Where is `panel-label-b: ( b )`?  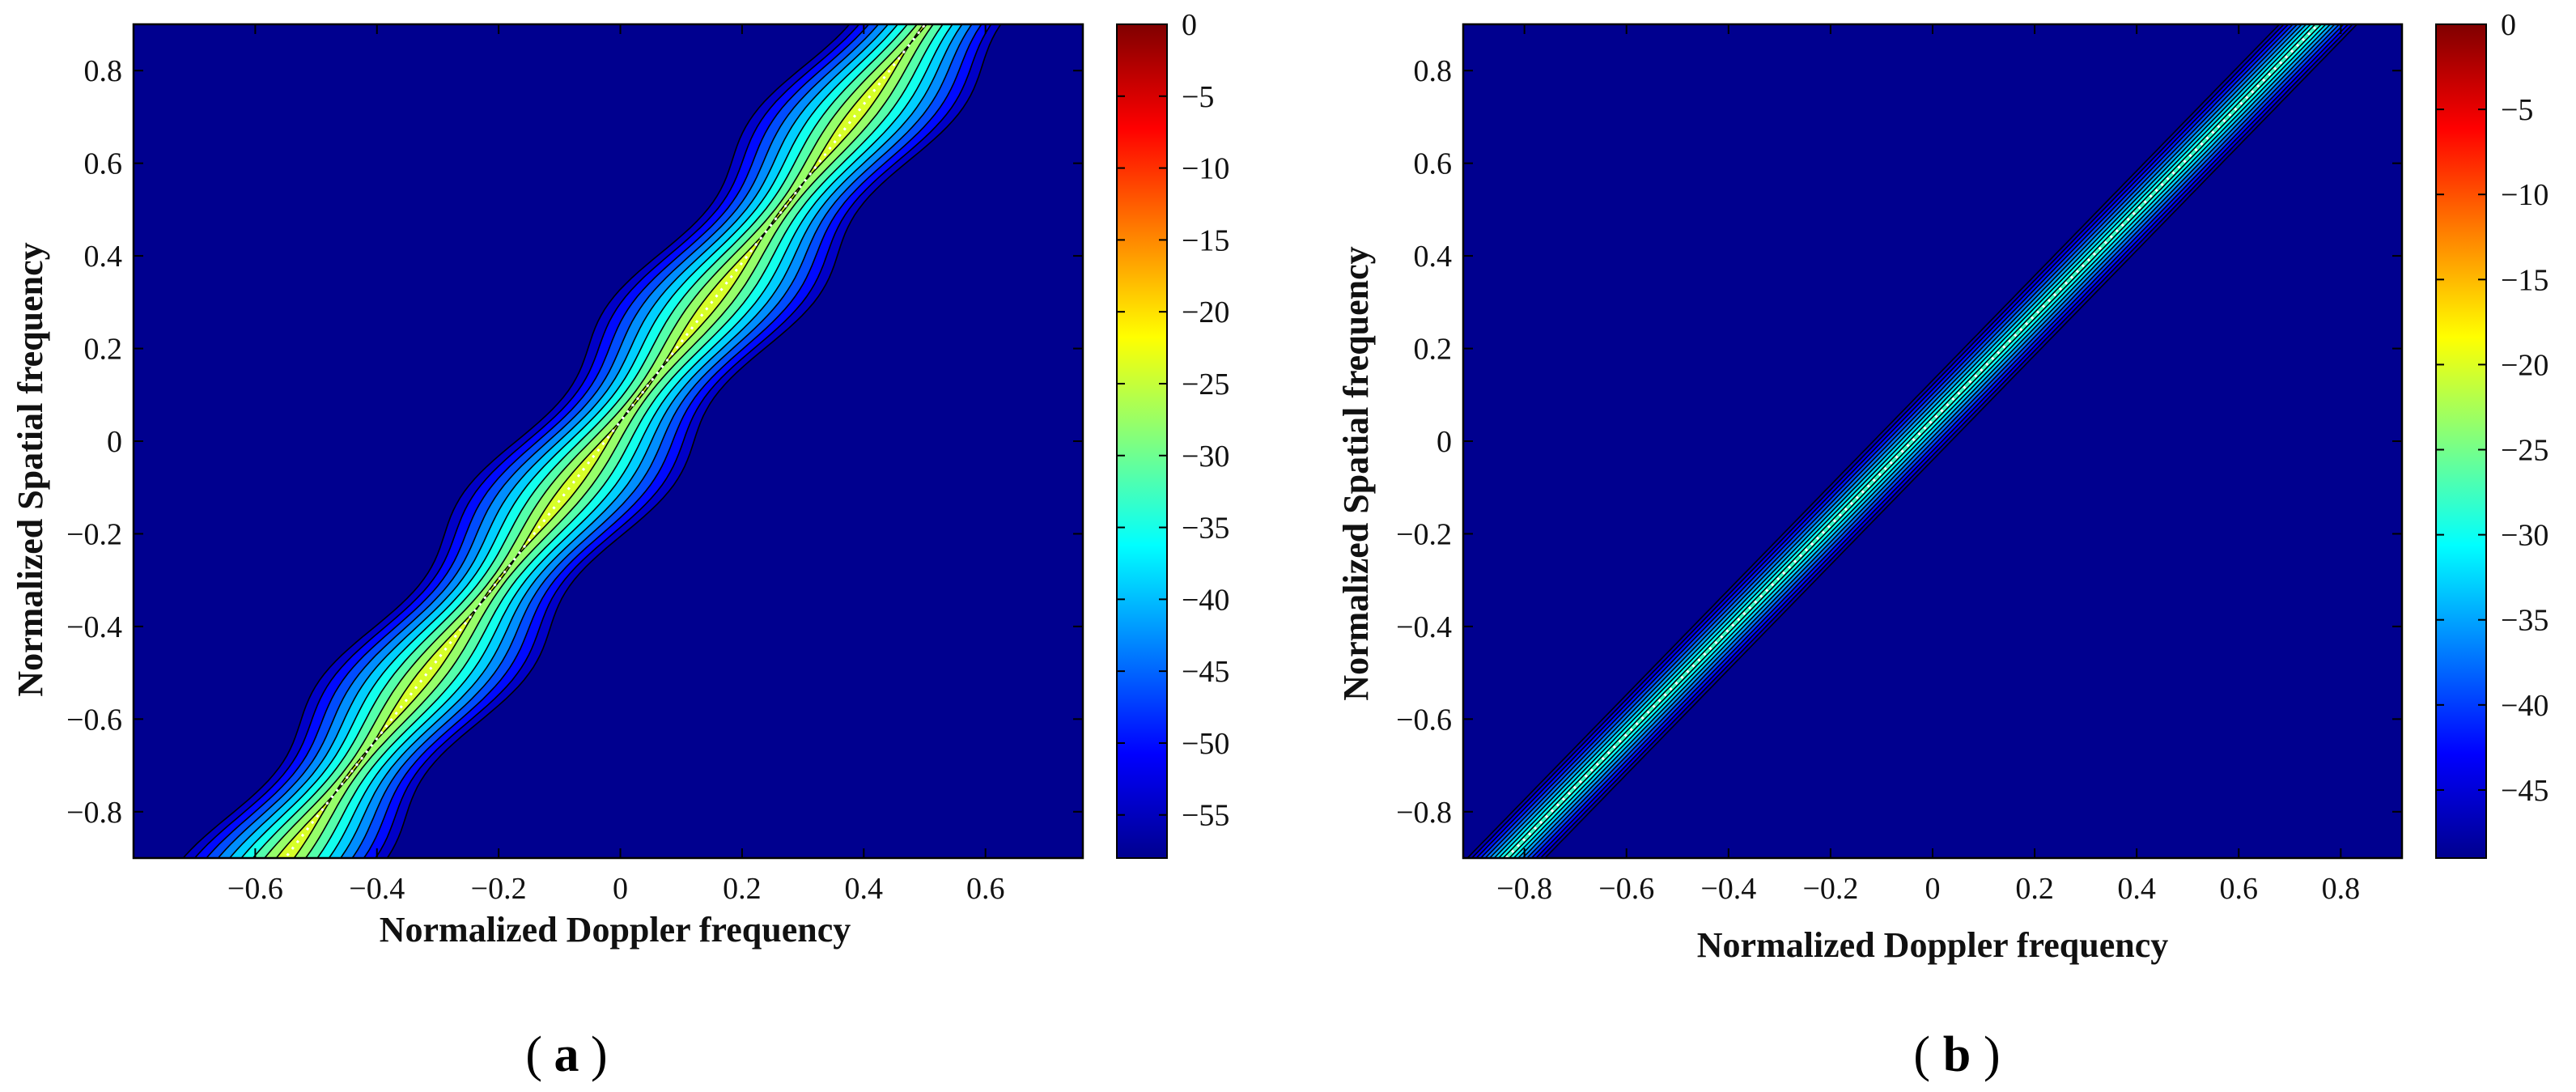 panel-label-b: ( b ) is located at coordinates (1956, 1054).